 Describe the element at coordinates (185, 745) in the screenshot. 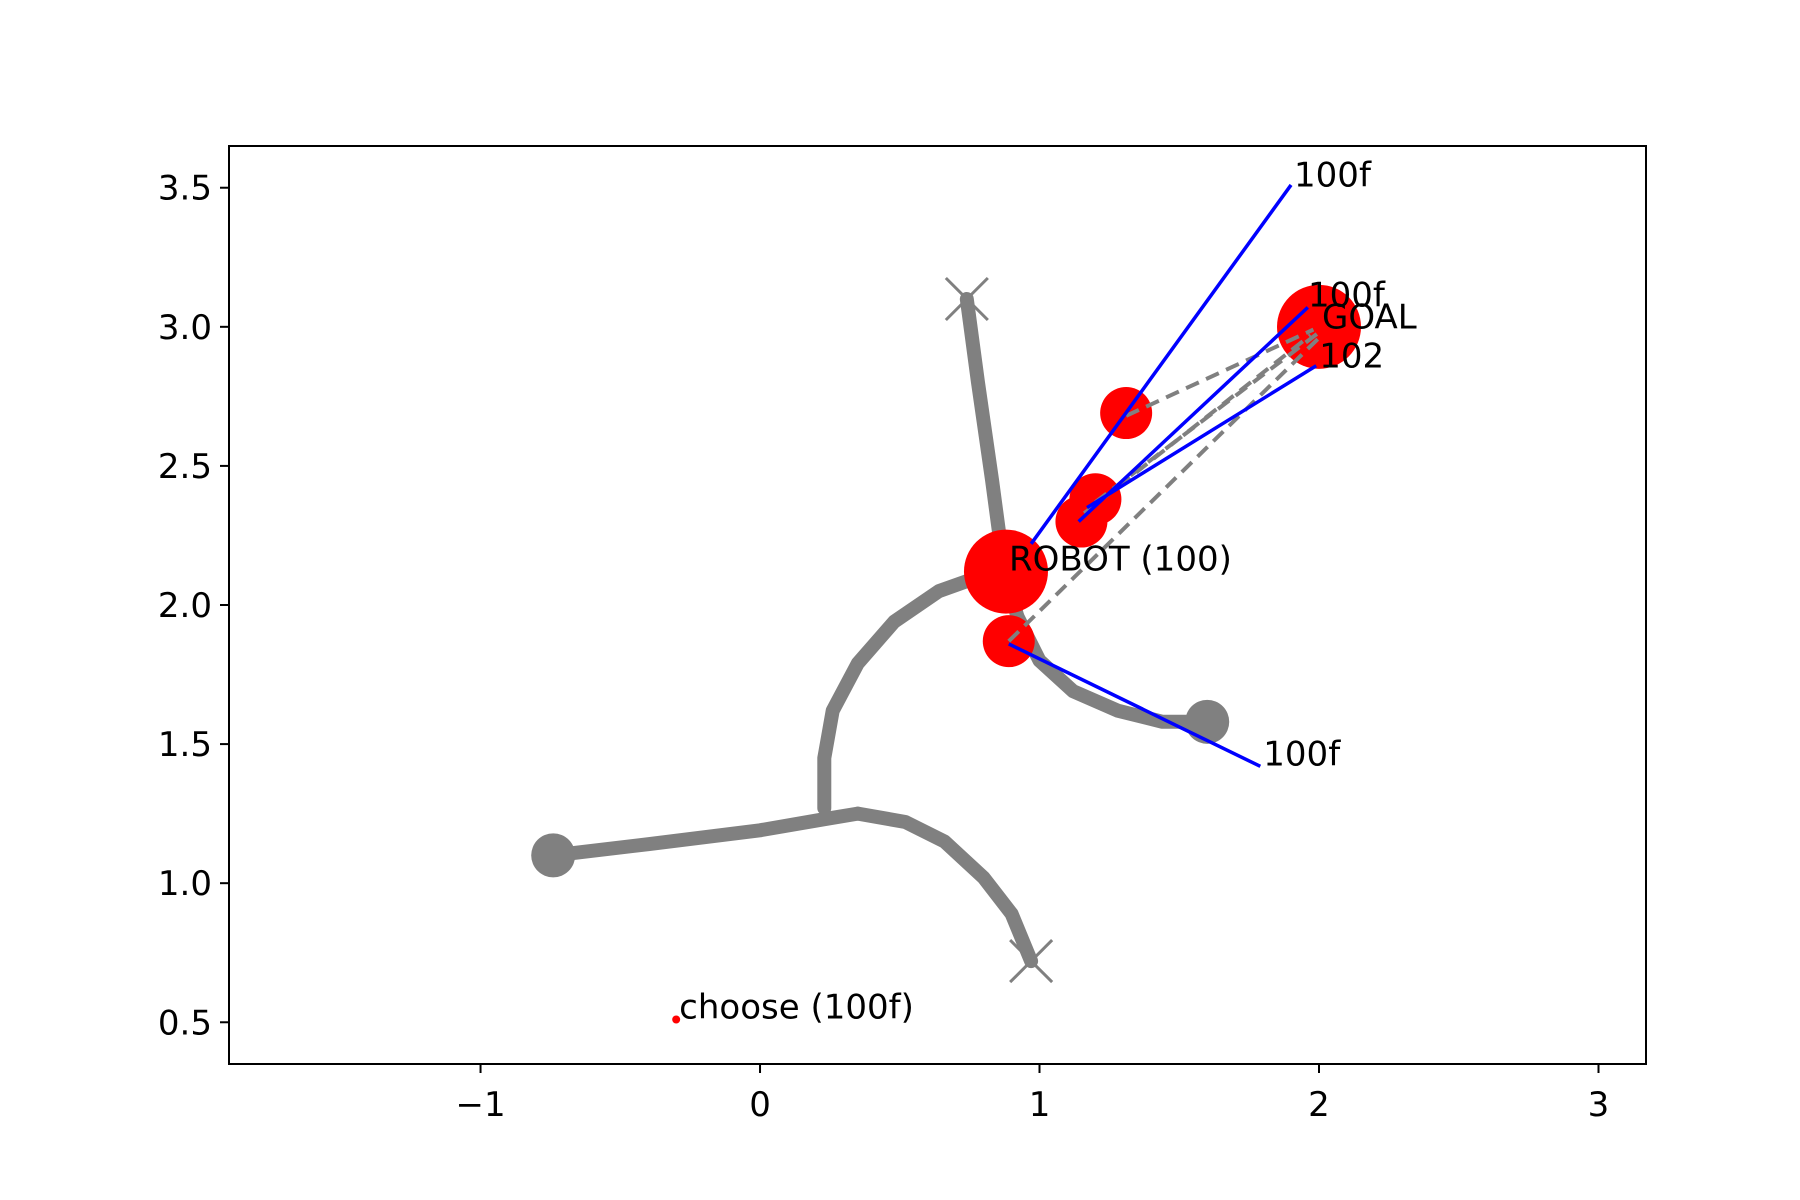

I see `y-tick-label-2: 1.5` at that location.